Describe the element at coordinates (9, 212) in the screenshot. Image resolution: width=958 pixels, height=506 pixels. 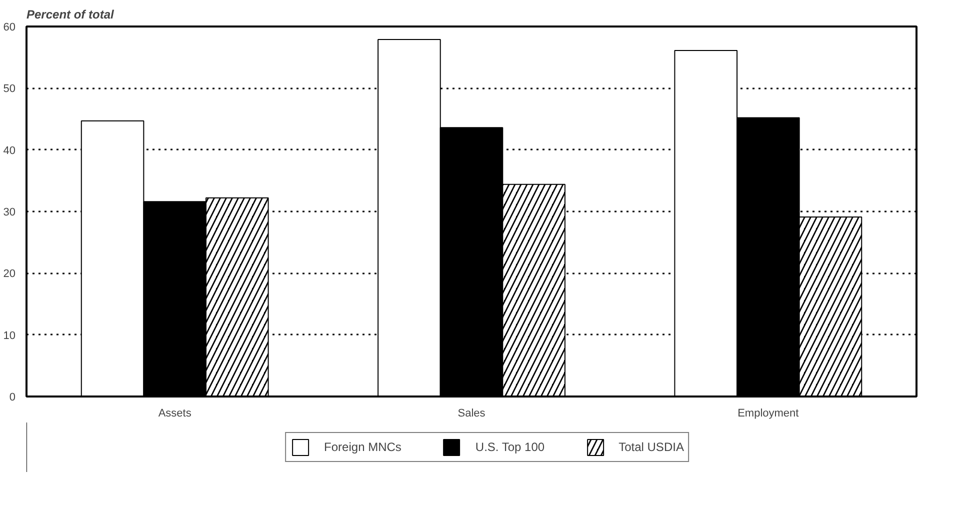
I see `y-tick-label: 30` at that location.